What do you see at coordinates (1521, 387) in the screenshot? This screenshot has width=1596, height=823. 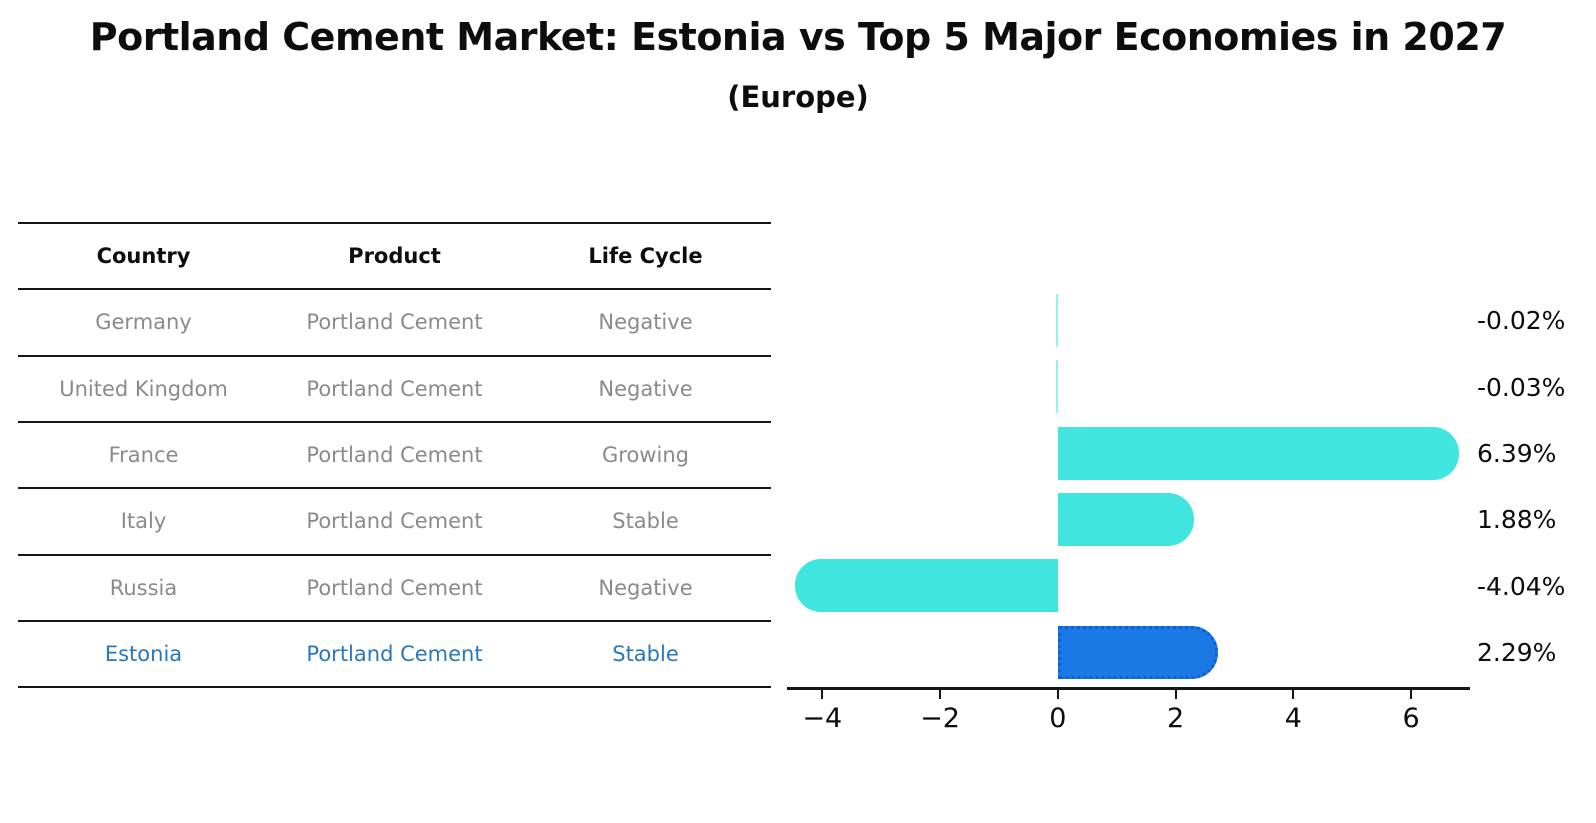 I see `bar-value-label: -0.03%` at bounding box center [1521, 387].